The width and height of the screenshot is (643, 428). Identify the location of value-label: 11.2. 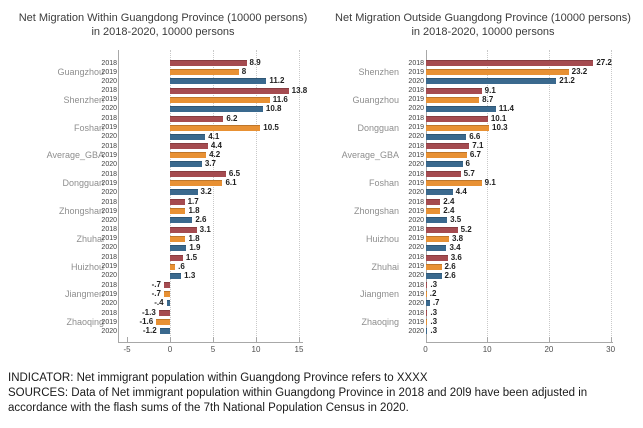
(277, 80).